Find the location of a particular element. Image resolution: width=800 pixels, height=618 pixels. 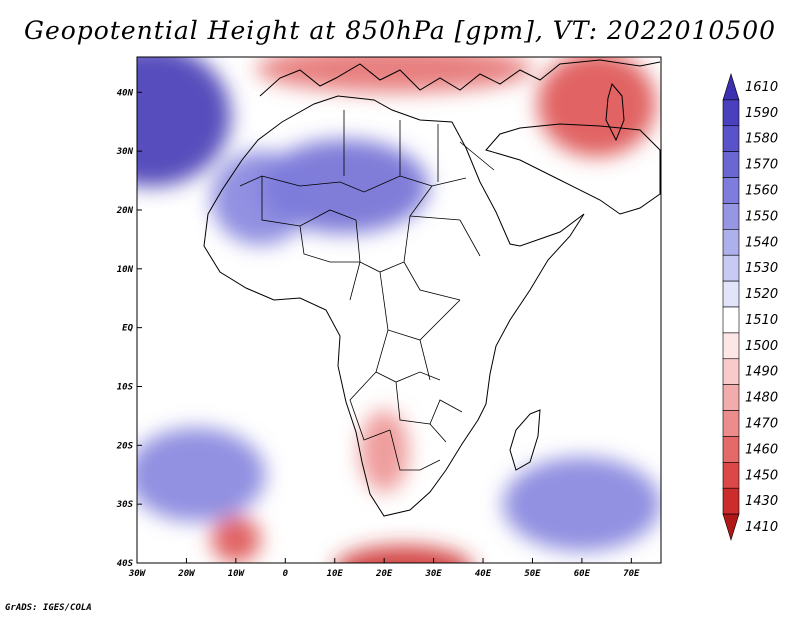

y-tick-label: 10S is located at coordinates (125, 387).